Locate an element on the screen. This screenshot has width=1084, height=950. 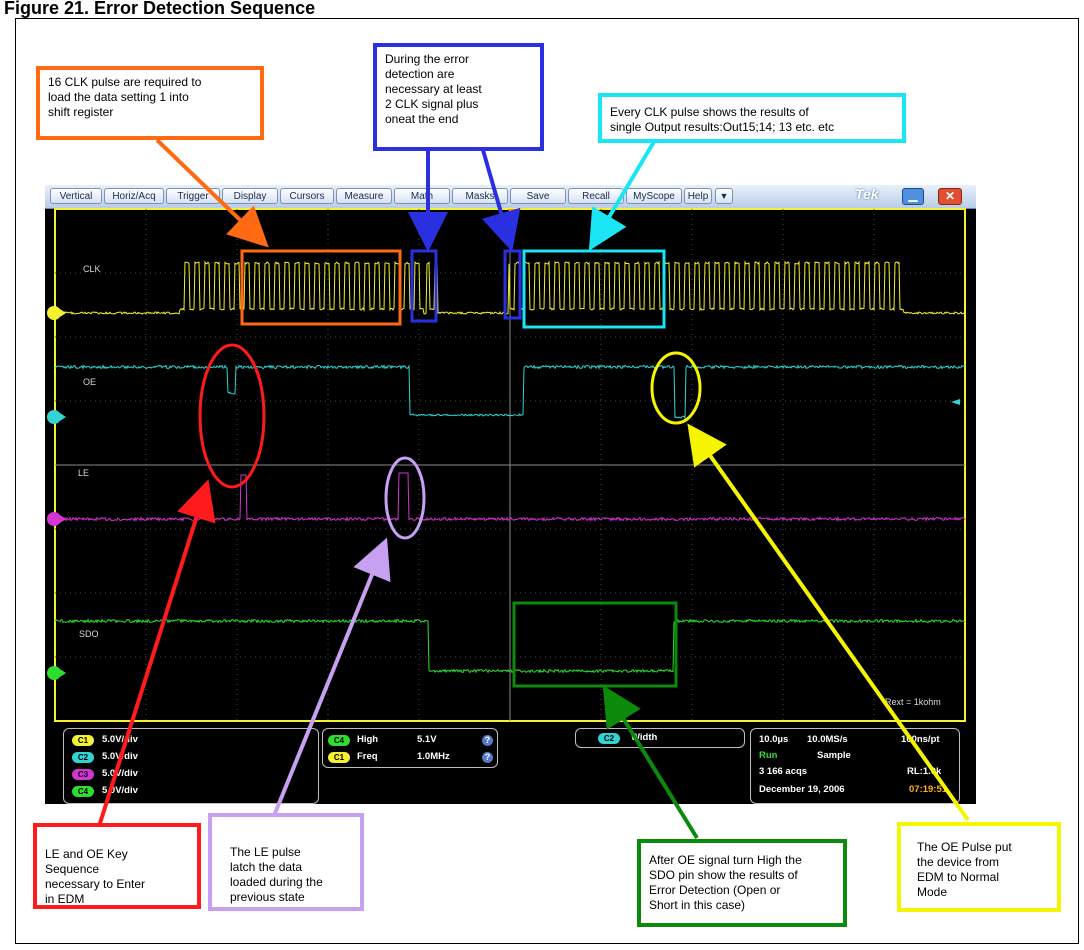
ch2-trigger-level-marker is located at coordinates (955, 402).